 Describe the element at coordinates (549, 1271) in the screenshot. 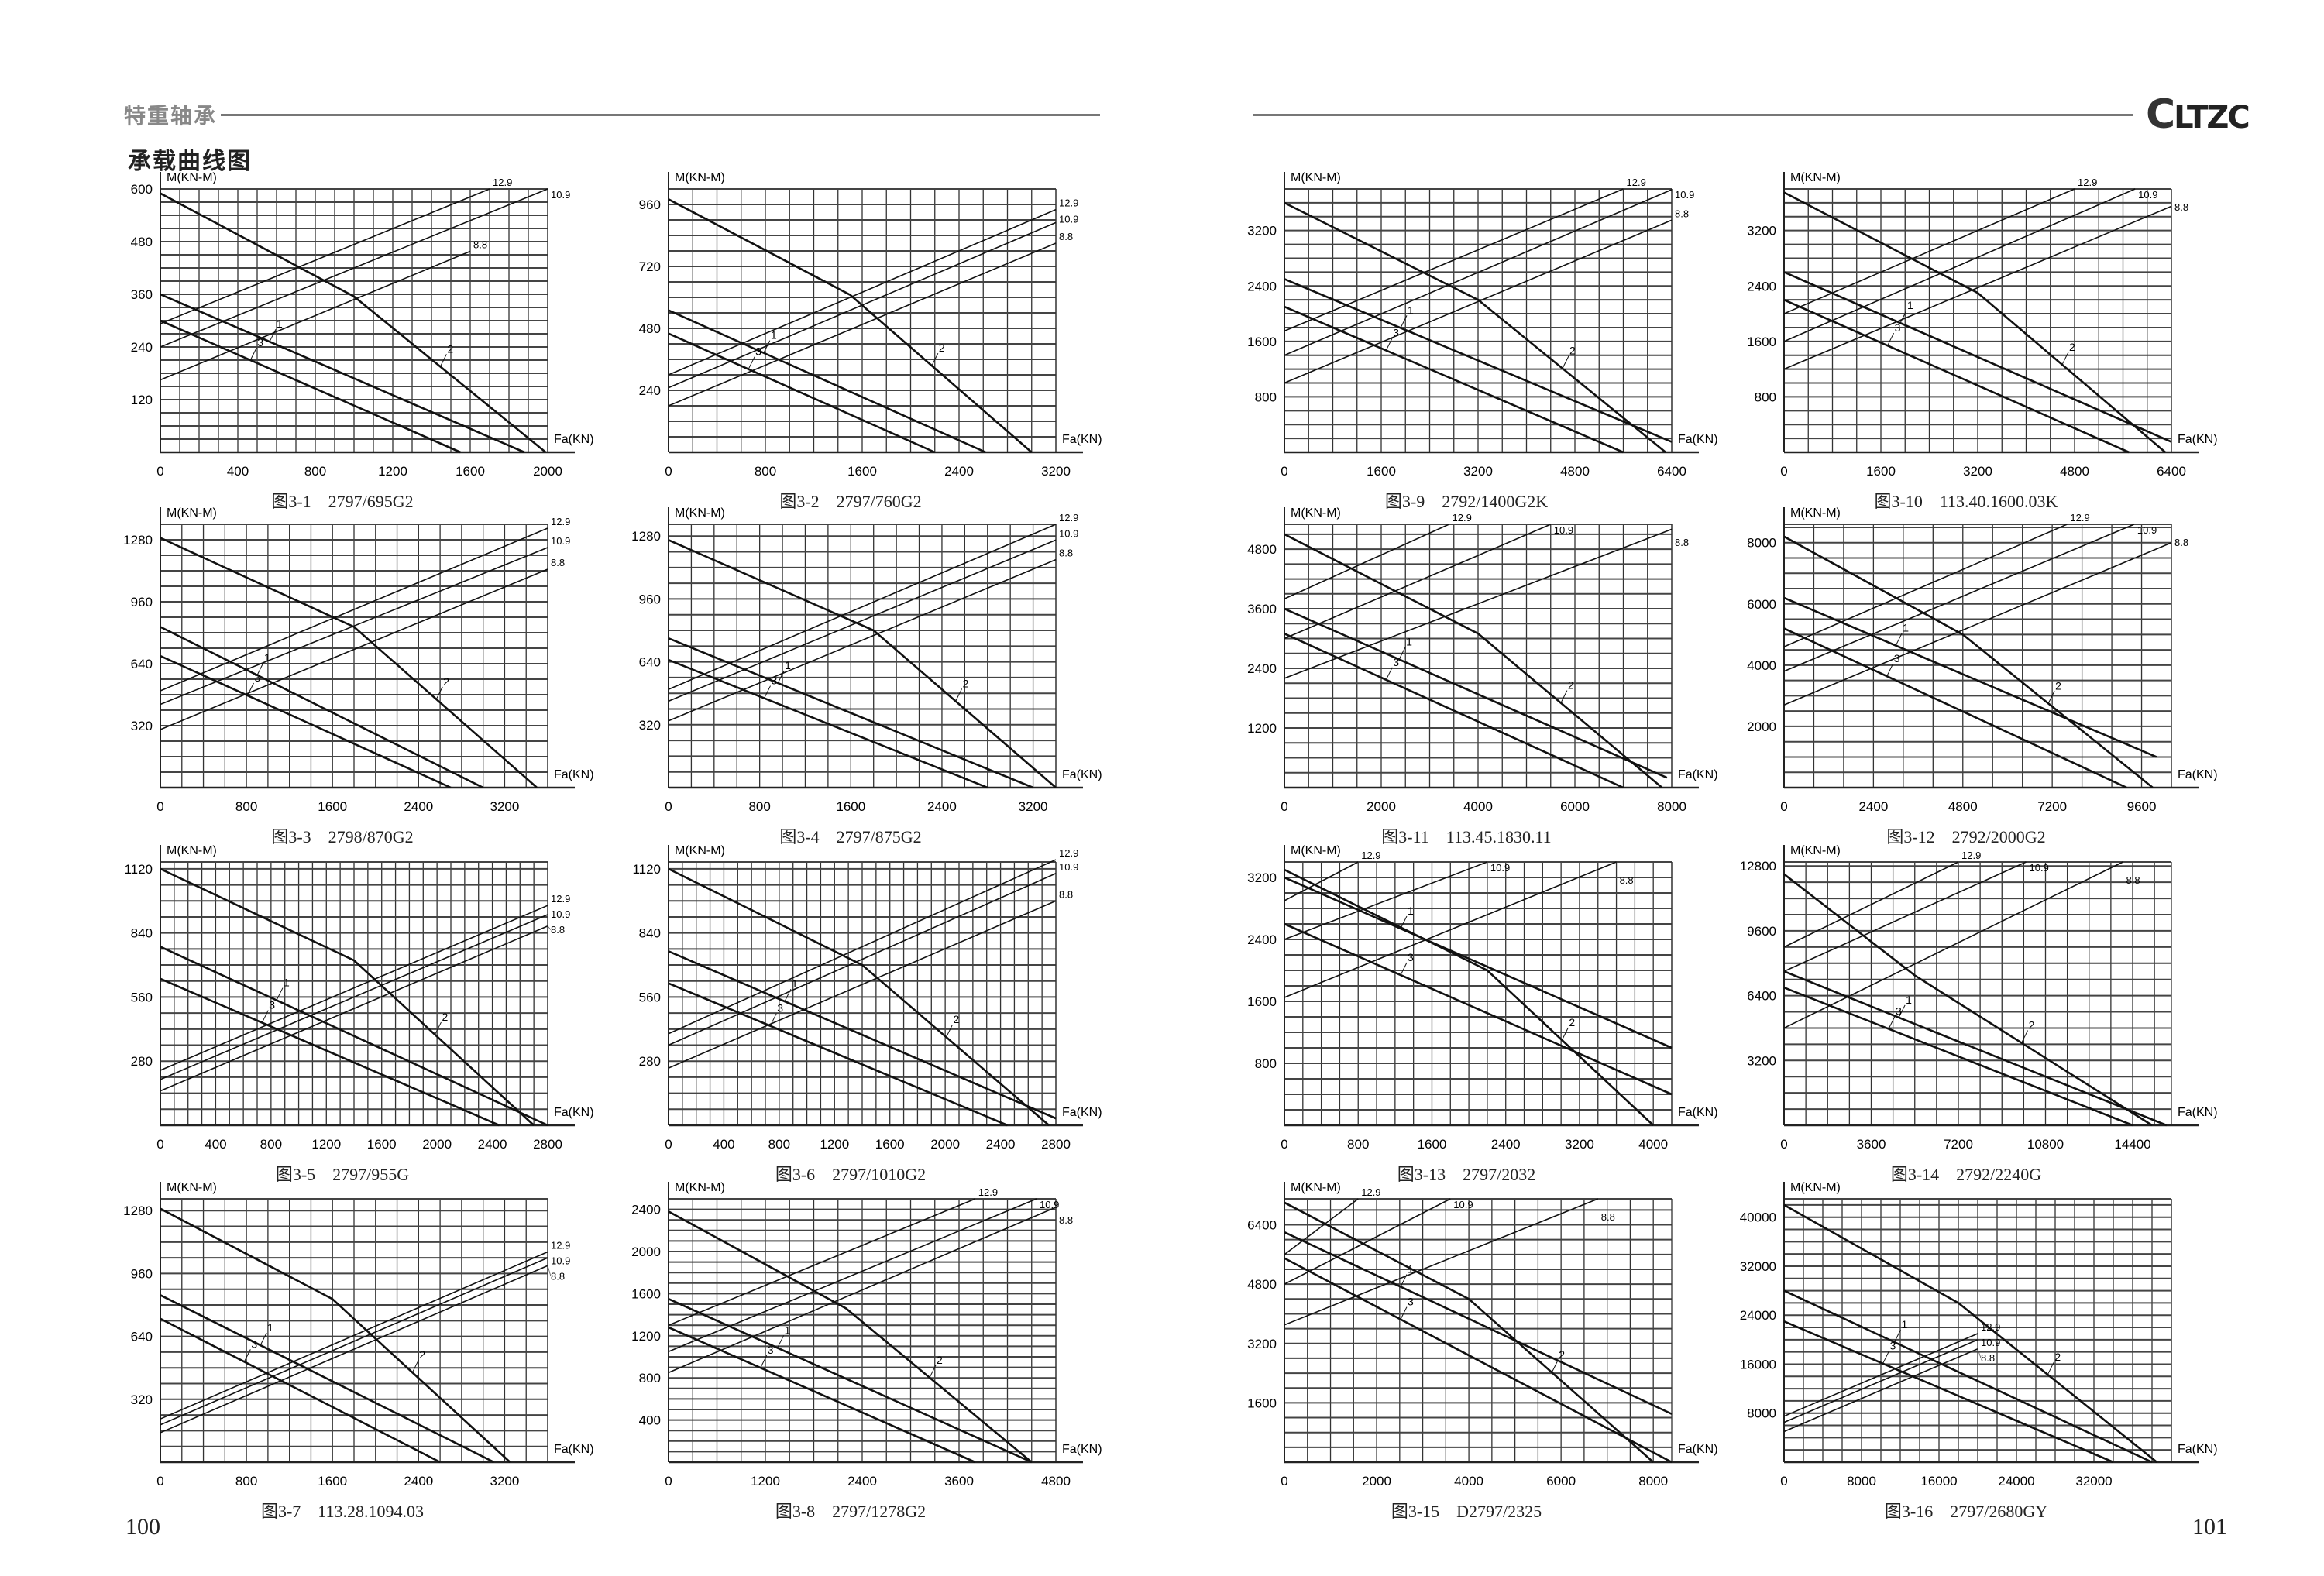

I see `bolt-label-leader` at that location.